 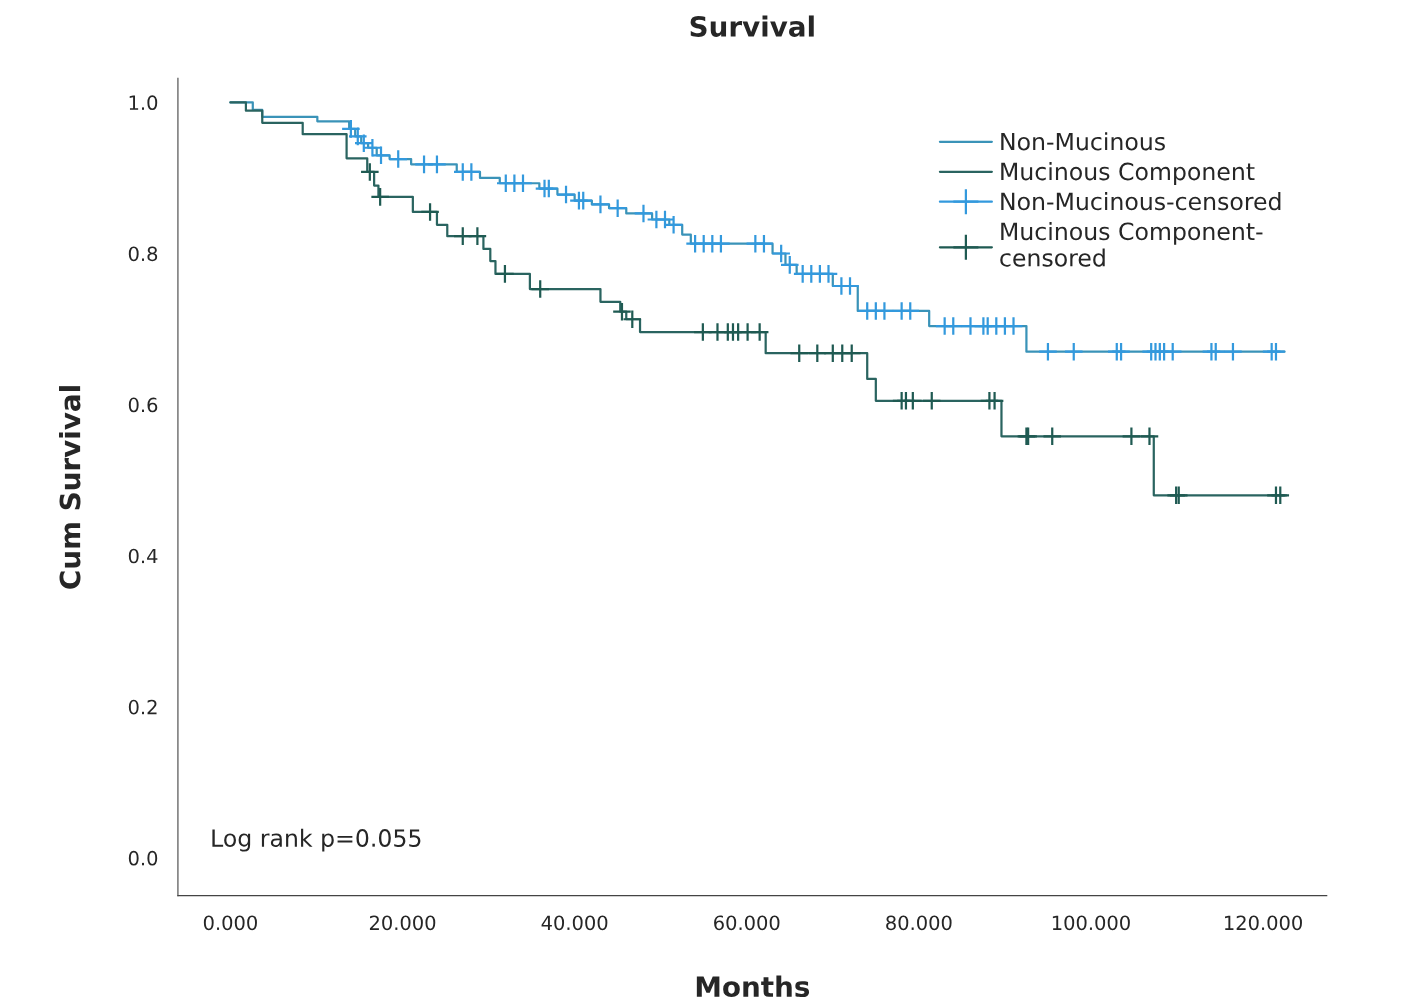 What do you see at coordinates (752, 26) in the screenshot?
I see `chart-title: Survival` at bounding box center [752, 26].